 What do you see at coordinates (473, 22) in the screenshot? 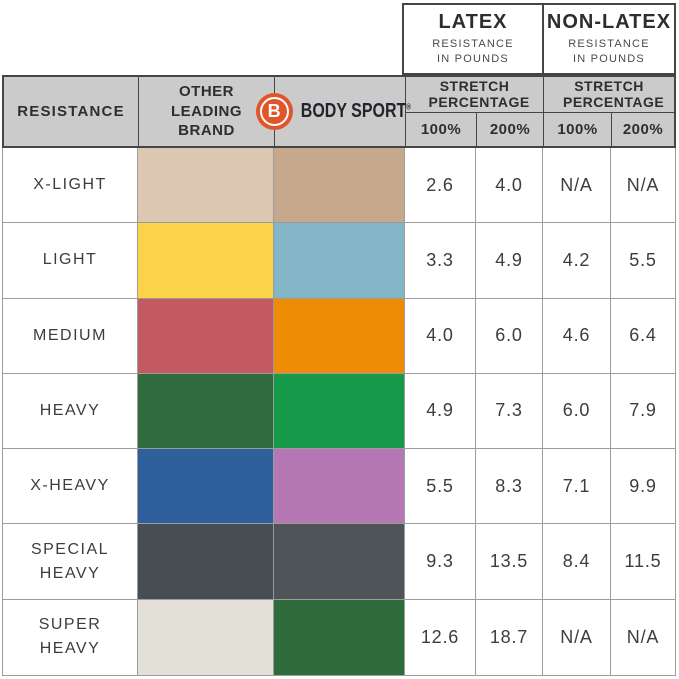
I see `latex-title: LATEX` at bounding box center [473, 22].